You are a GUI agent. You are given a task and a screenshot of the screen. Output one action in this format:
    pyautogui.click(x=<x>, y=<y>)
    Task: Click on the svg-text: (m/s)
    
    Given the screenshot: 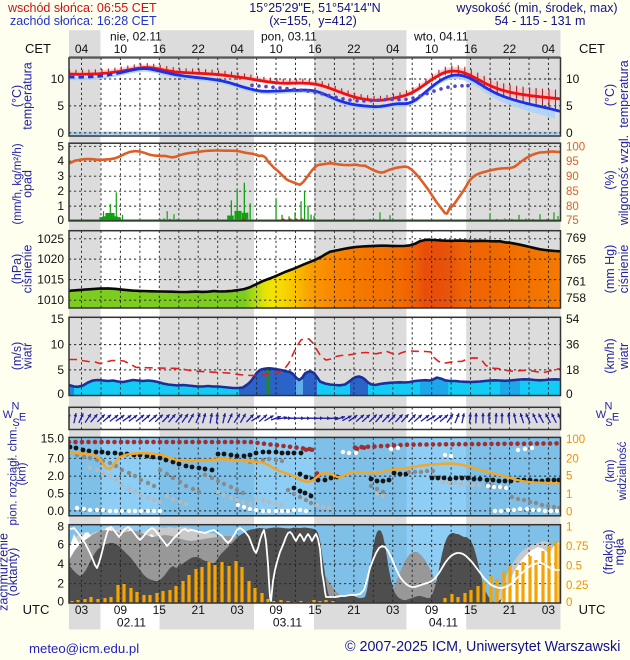 What is the action you would take?
    pyautogui.click(x=17, y=356)
    